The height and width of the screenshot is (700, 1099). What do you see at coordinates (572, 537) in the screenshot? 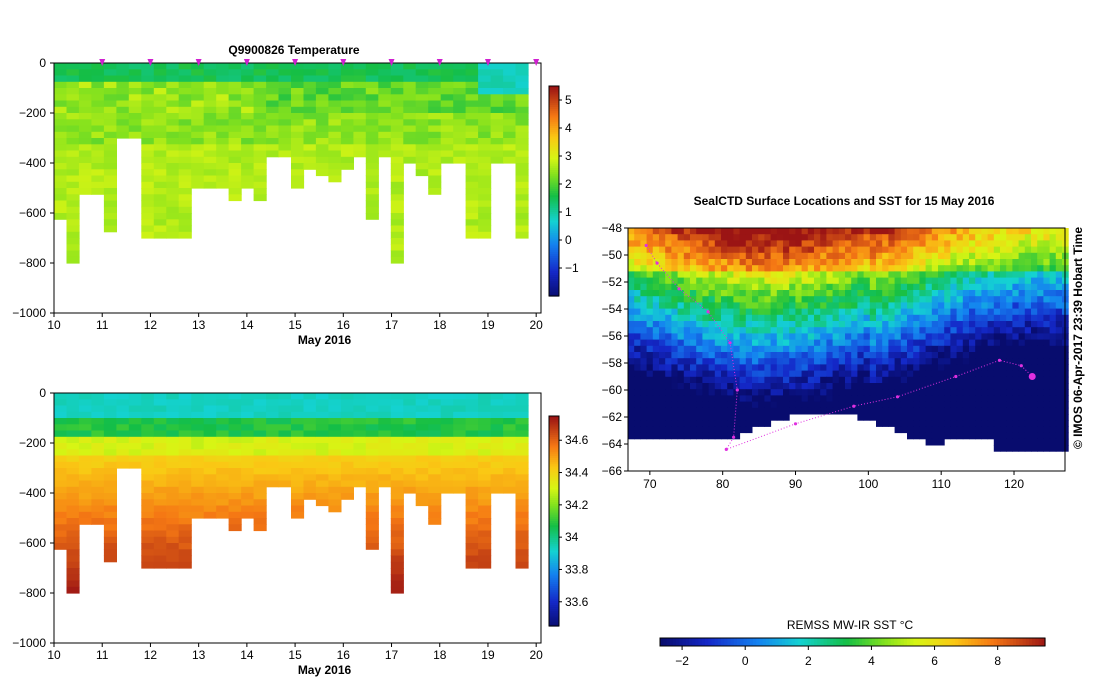
I see `colorbar-tick-label: 34` at bounding box center [572, 537].